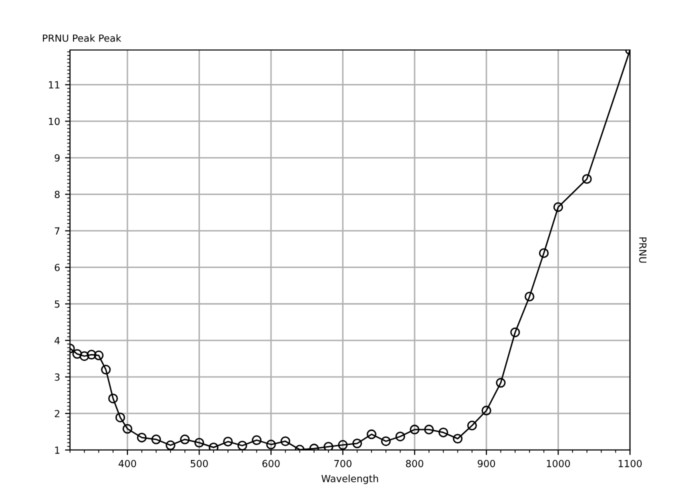 The image size is (700, 500). I want to click on y-tick-label: 6, so click(57, 268).